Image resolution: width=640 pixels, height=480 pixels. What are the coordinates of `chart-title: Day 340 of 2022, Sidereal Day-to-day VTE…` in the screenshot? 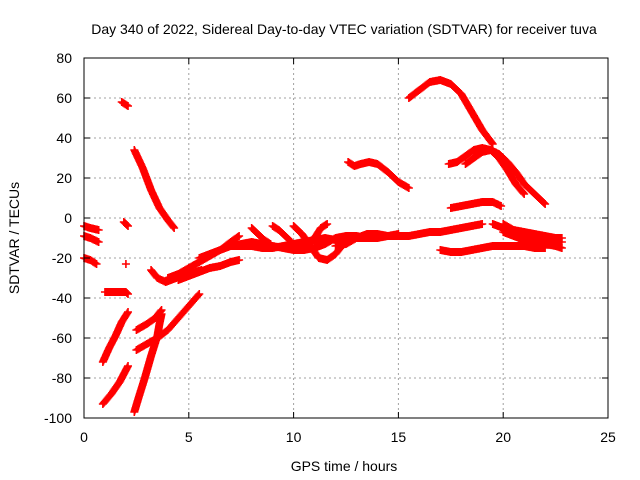 It's located at (344, 29).